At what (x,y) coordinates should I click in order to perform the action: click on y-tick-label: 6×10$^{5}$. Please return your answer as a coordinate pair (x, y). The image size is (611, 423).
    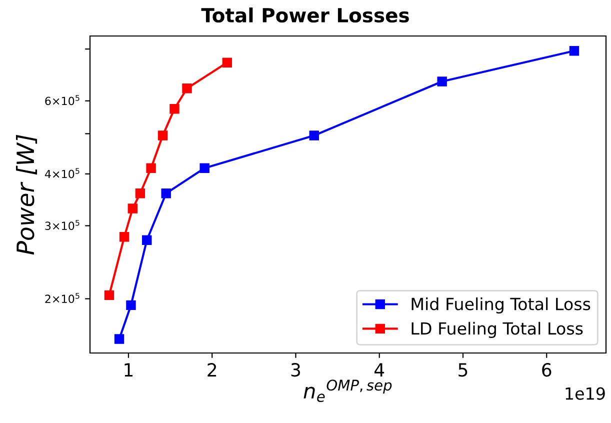
    Looking at the image, I should click on (62, 100).